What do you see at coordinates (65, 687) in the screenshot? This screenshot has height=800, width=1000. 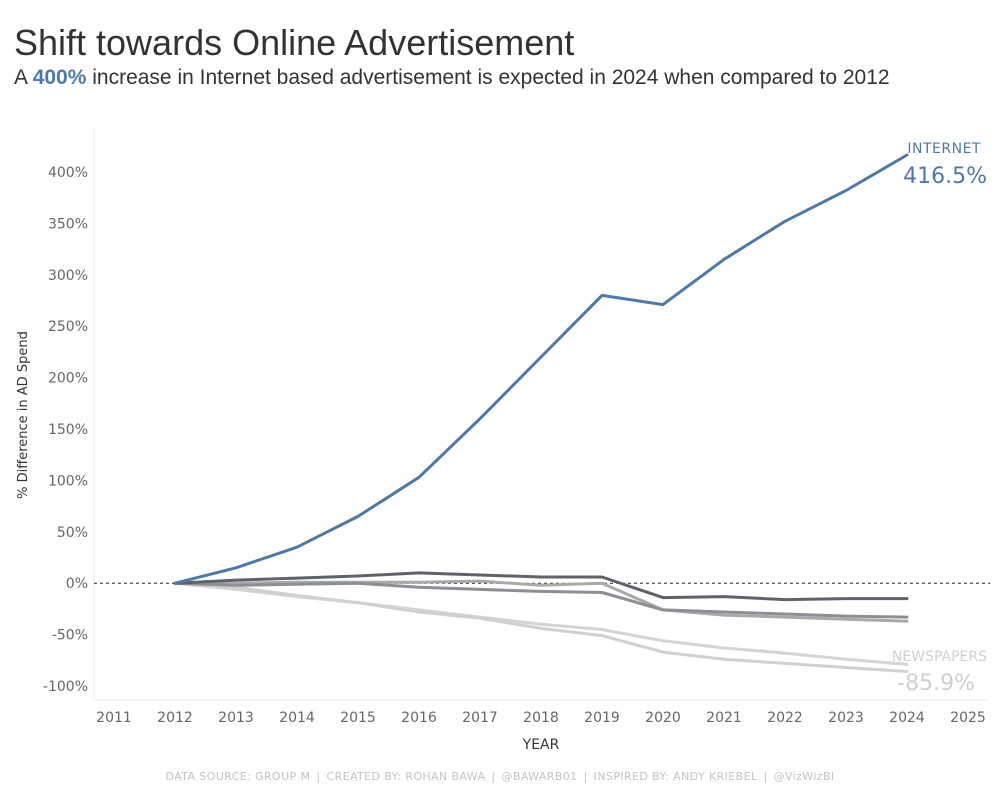 I see `y-tick-label: -100%` at bounding box center [65, 687].